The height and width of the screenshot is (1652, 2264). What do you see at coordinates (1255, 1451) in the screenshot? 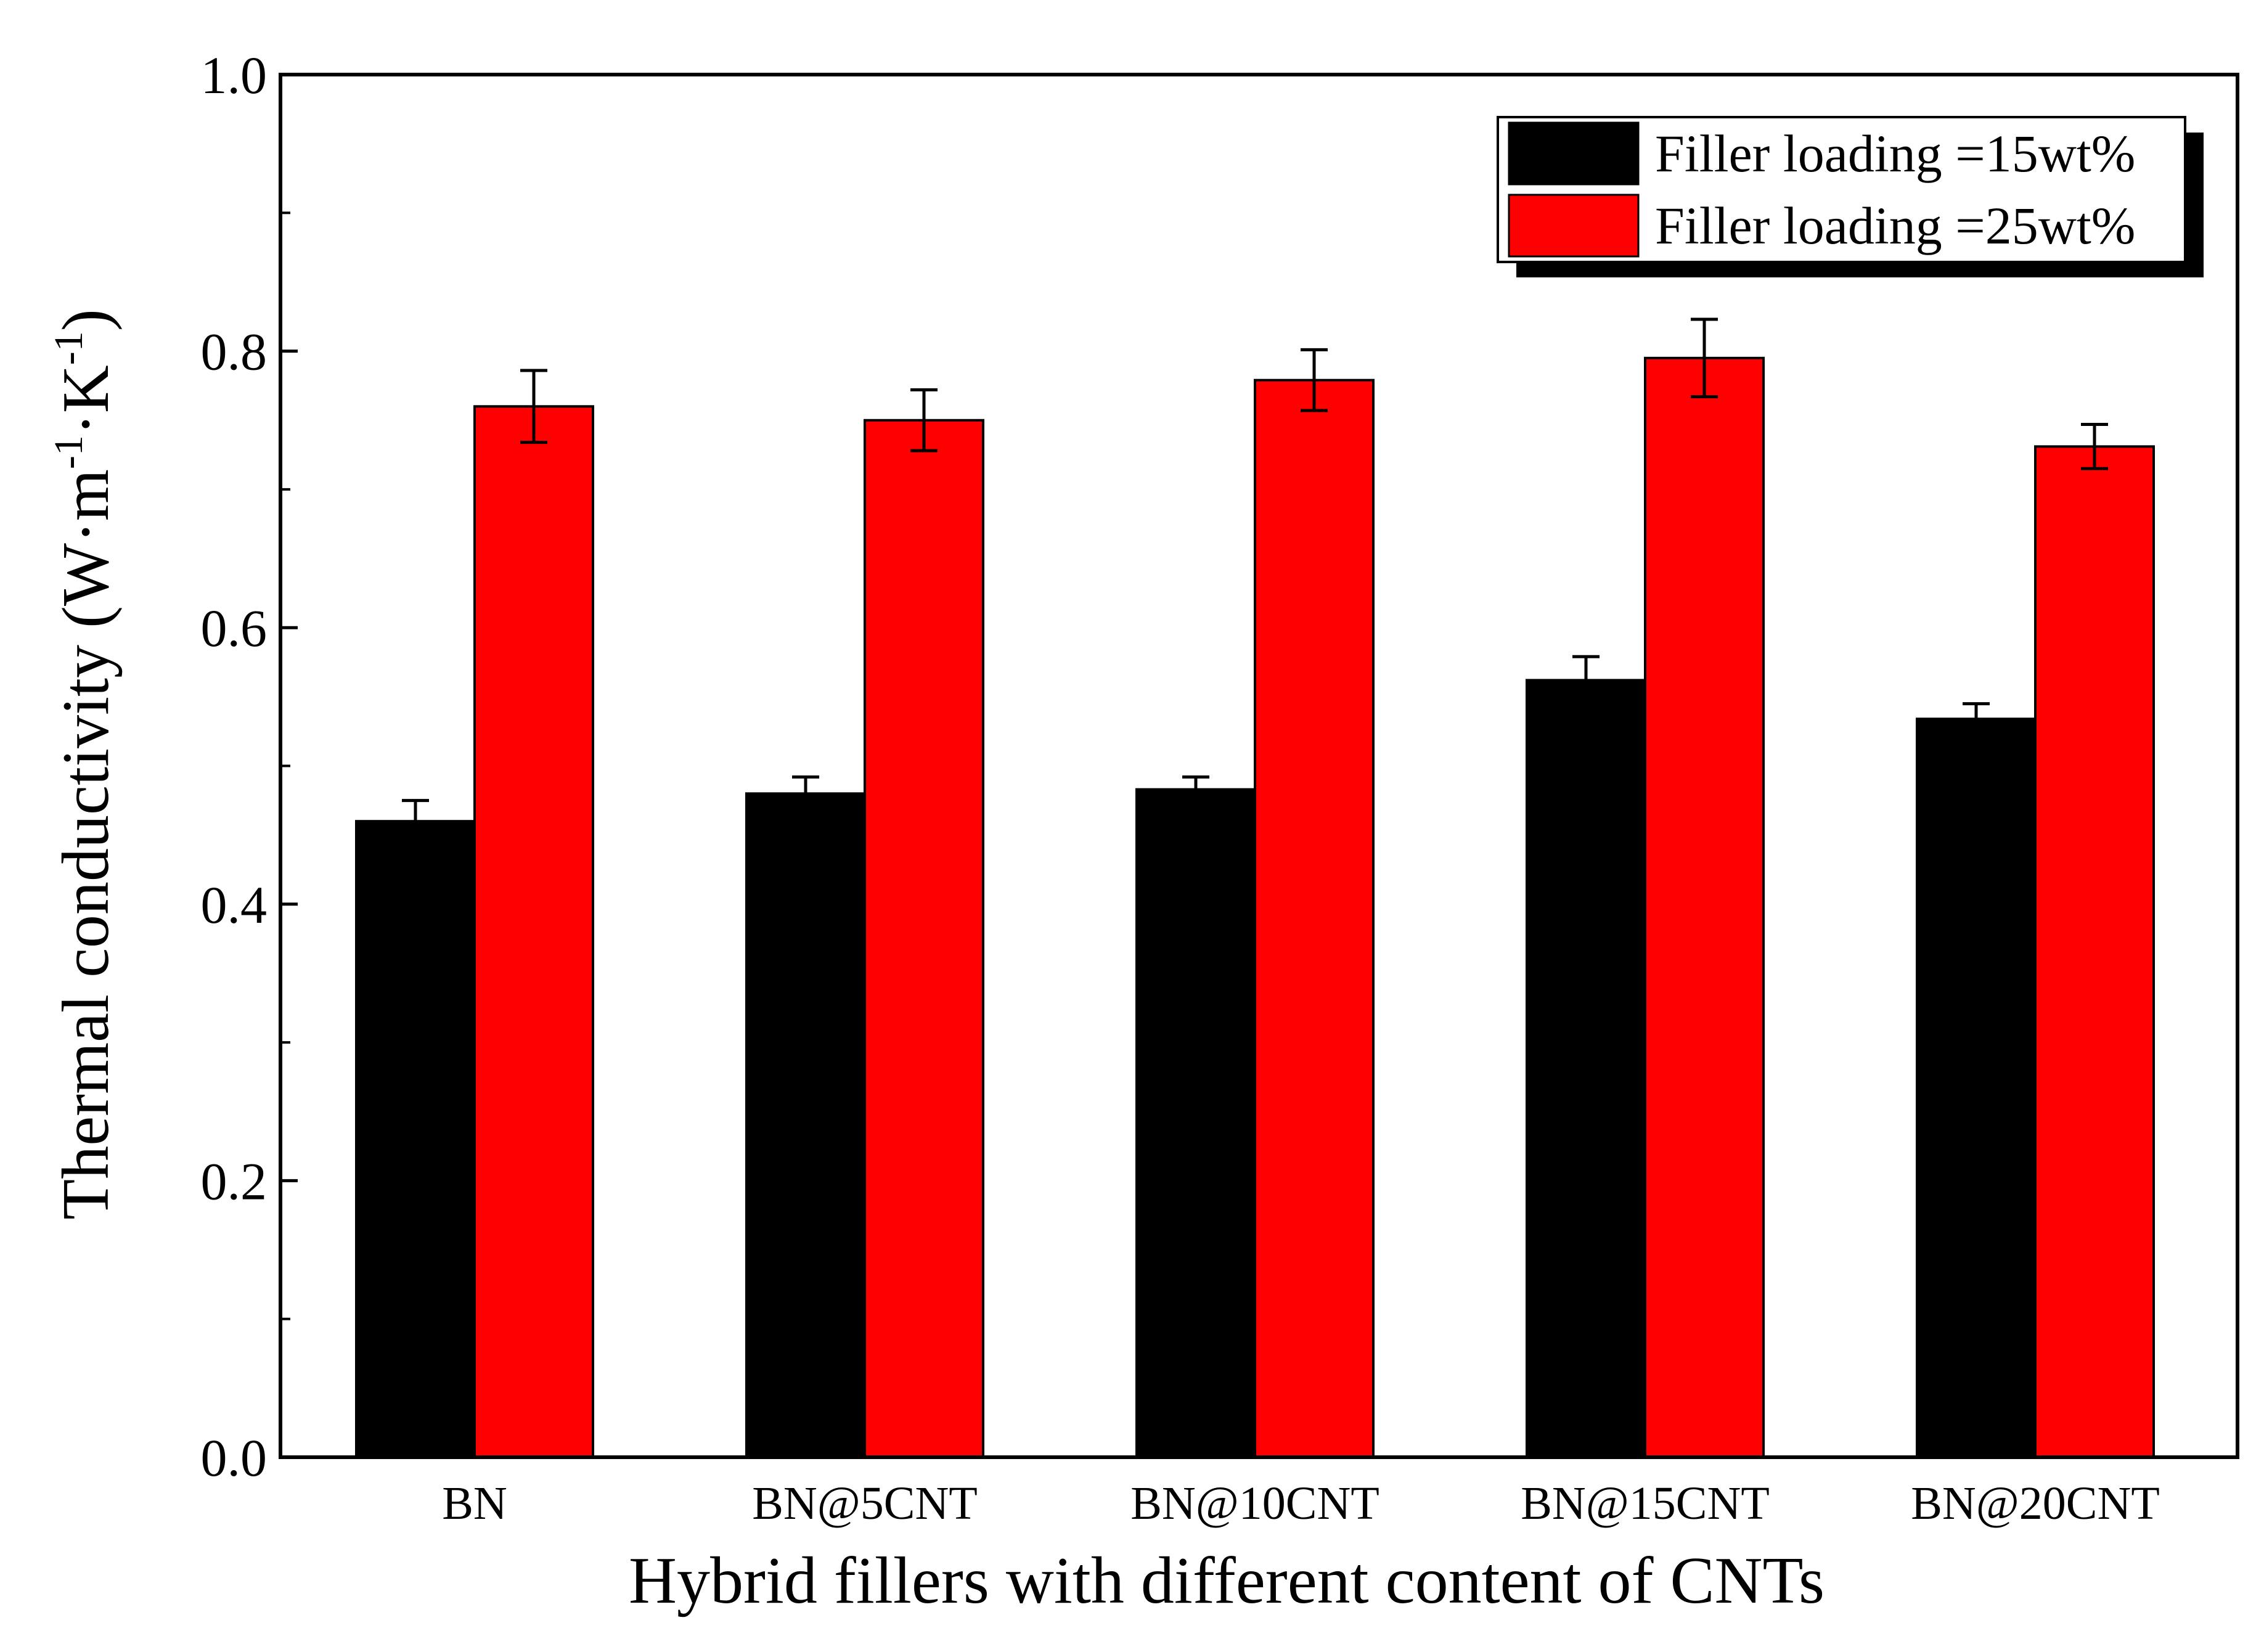
I see `x-axis-ticks` at bounding box center [1255, 1451].